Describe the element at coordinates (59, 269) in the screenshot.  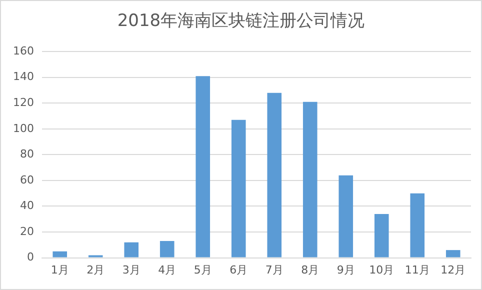
I see `x-tick-label: 1月` at that location.